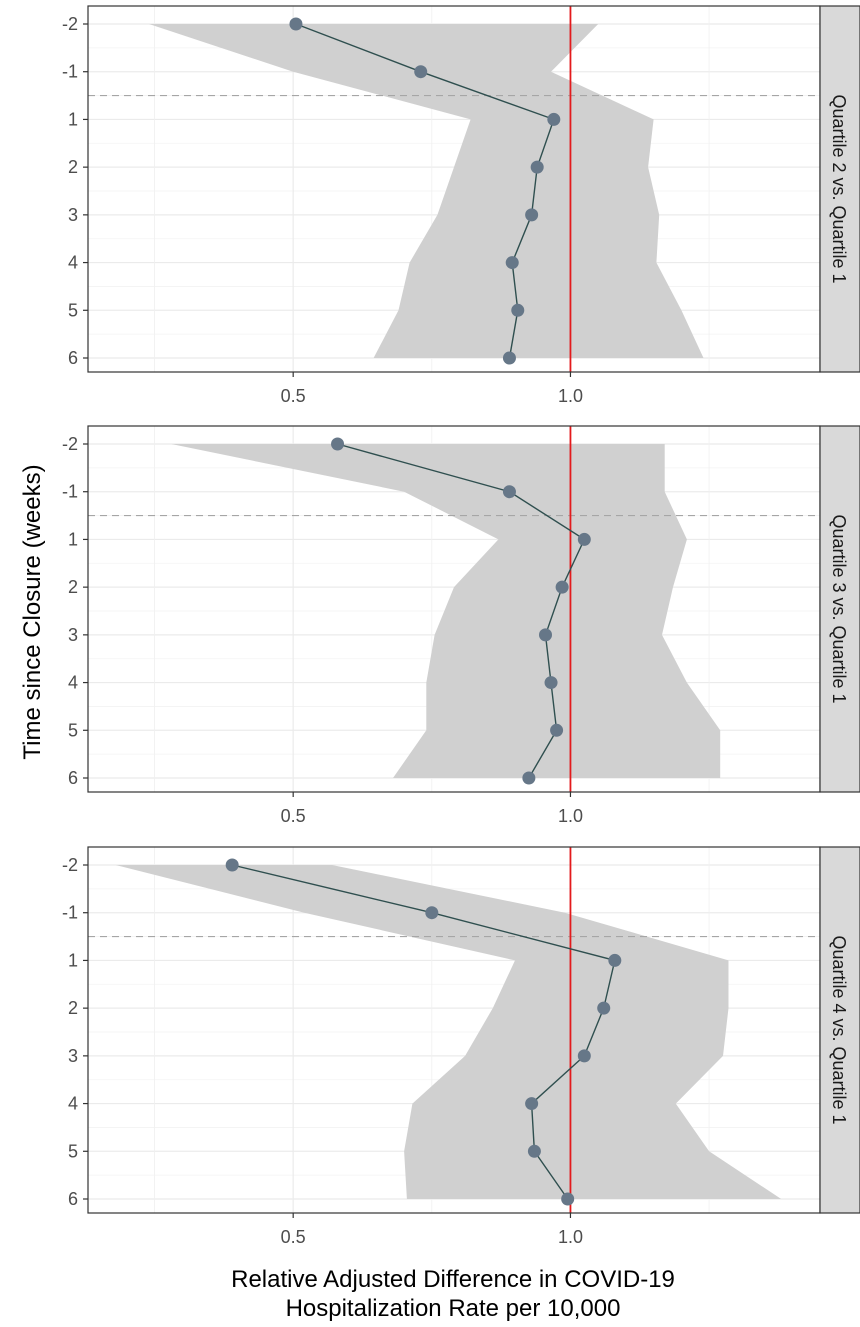 The height and width of the screenshot is (1327, 860). Describe the element at coordinates (453, 1308) in the screenshot. I see `x-axis-title-line-2: Hospitalization Rate per 10,000` at that location.